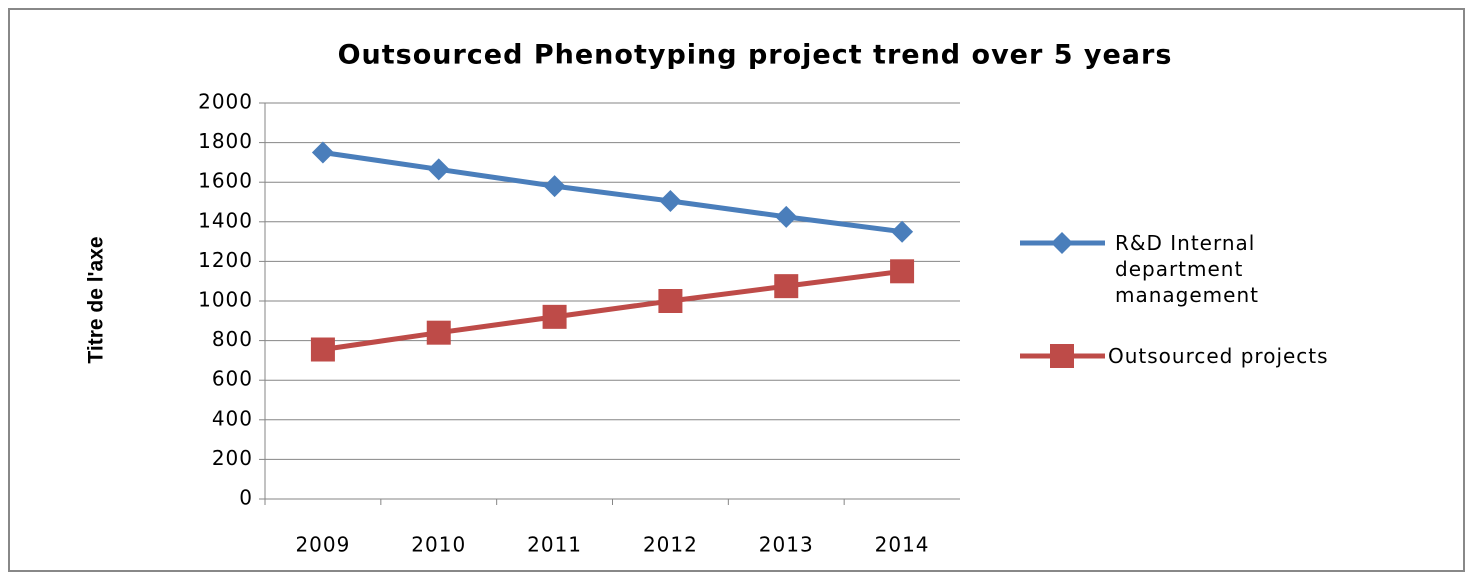 This screenshot has width=1473, height=580. What do you see at coordinates (232, 418) in the screenshot?
I see `y-tick-label: 400` at bounding box center [232, 418].